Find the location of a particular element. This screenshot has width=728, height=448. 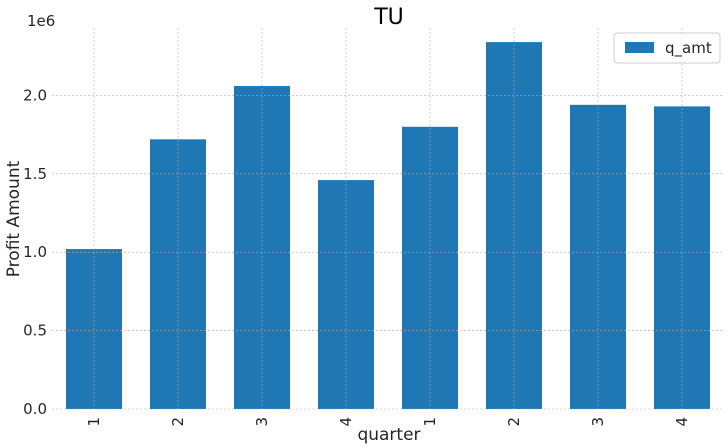

x-tick-labels: 1 2 3 4 1 2 3 4 is located at coordinates (388, 422).